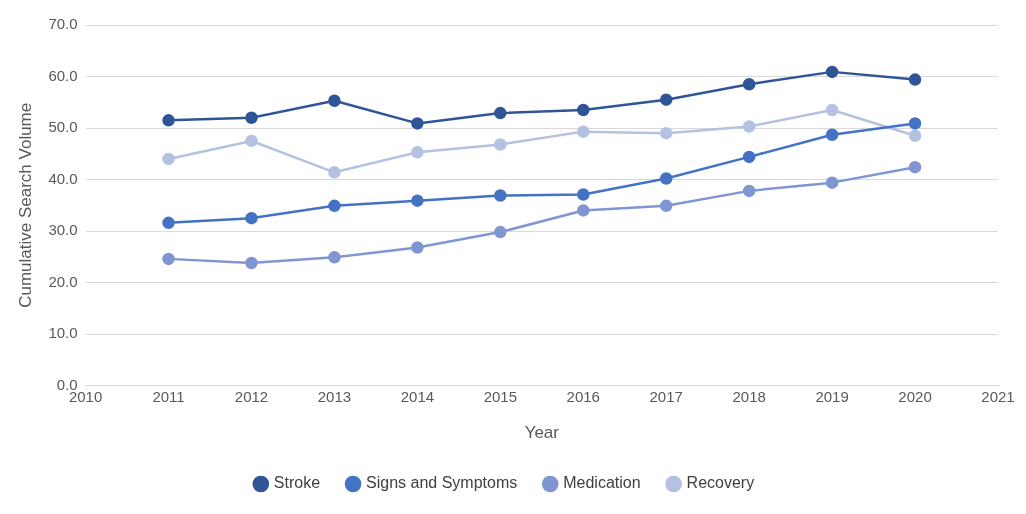 This screenshot has height=514, width=1026. I want to click on legend-label: Signs and Symptoms, so click(442, 483).